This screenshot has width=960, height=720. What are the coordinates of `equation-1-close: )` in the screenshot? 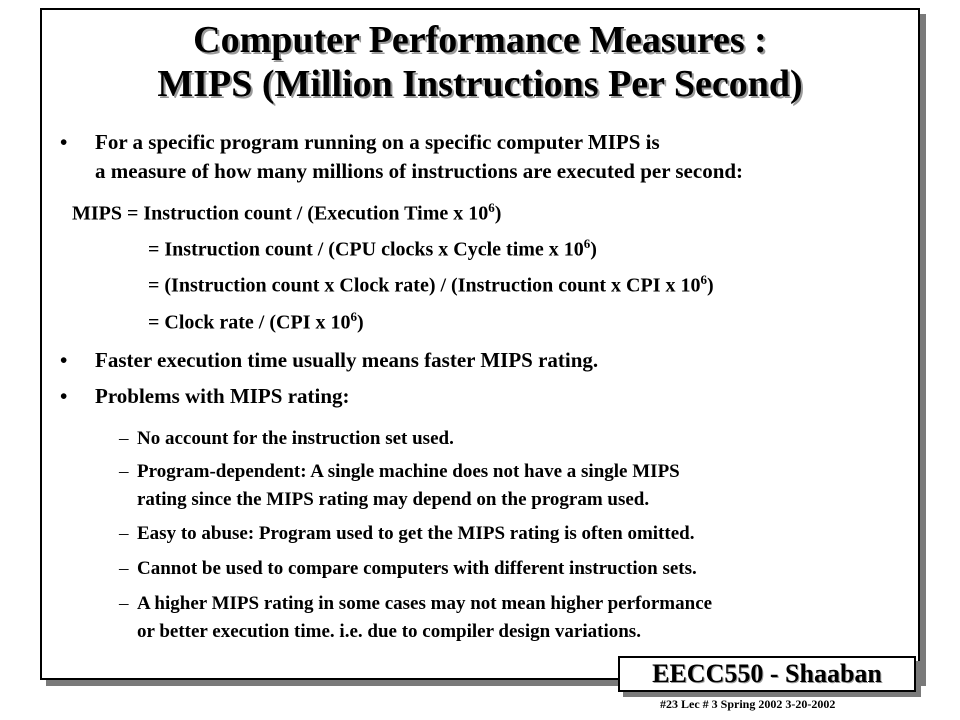 It's located at (498, 213).